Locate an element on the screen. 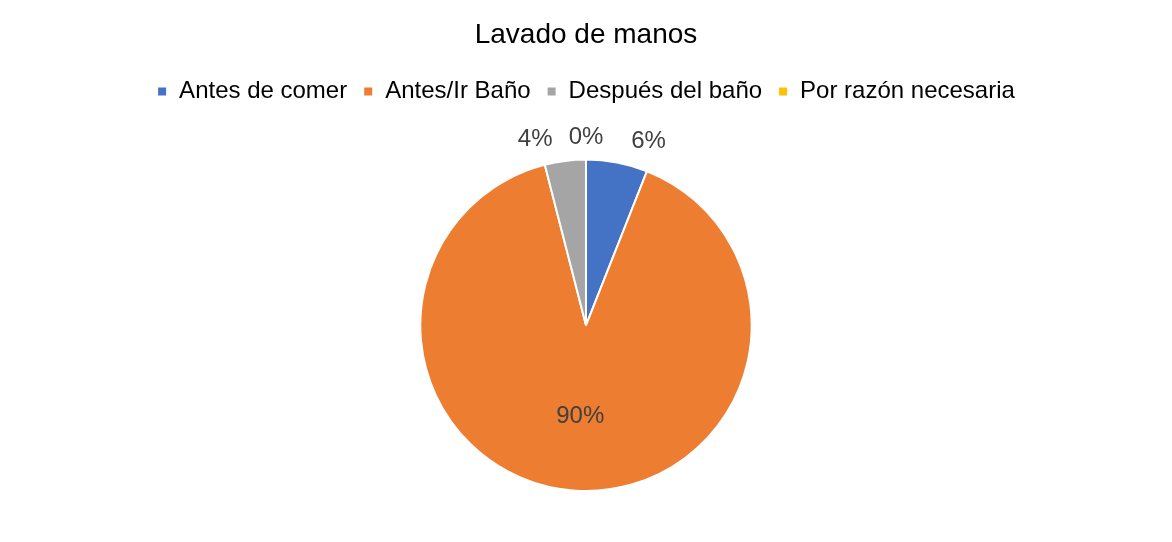  data-label: 90% is located at coordinates (580, 414).